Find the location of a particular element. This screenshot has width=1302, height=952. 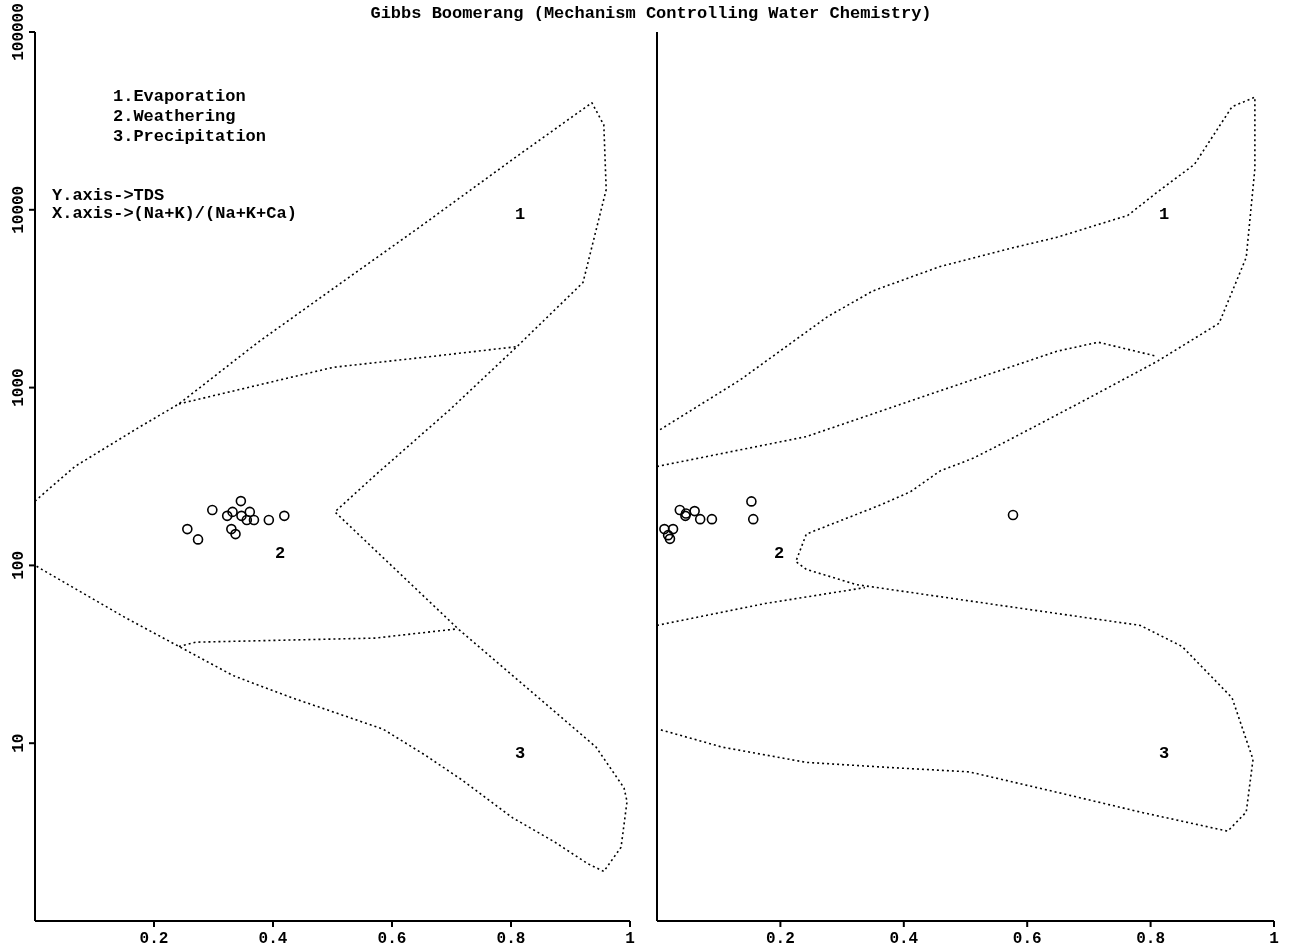

chart-title: Gibbs Boomerang (Mechanism Controlling Water Chemistry) is located at coordinates (651, 13).